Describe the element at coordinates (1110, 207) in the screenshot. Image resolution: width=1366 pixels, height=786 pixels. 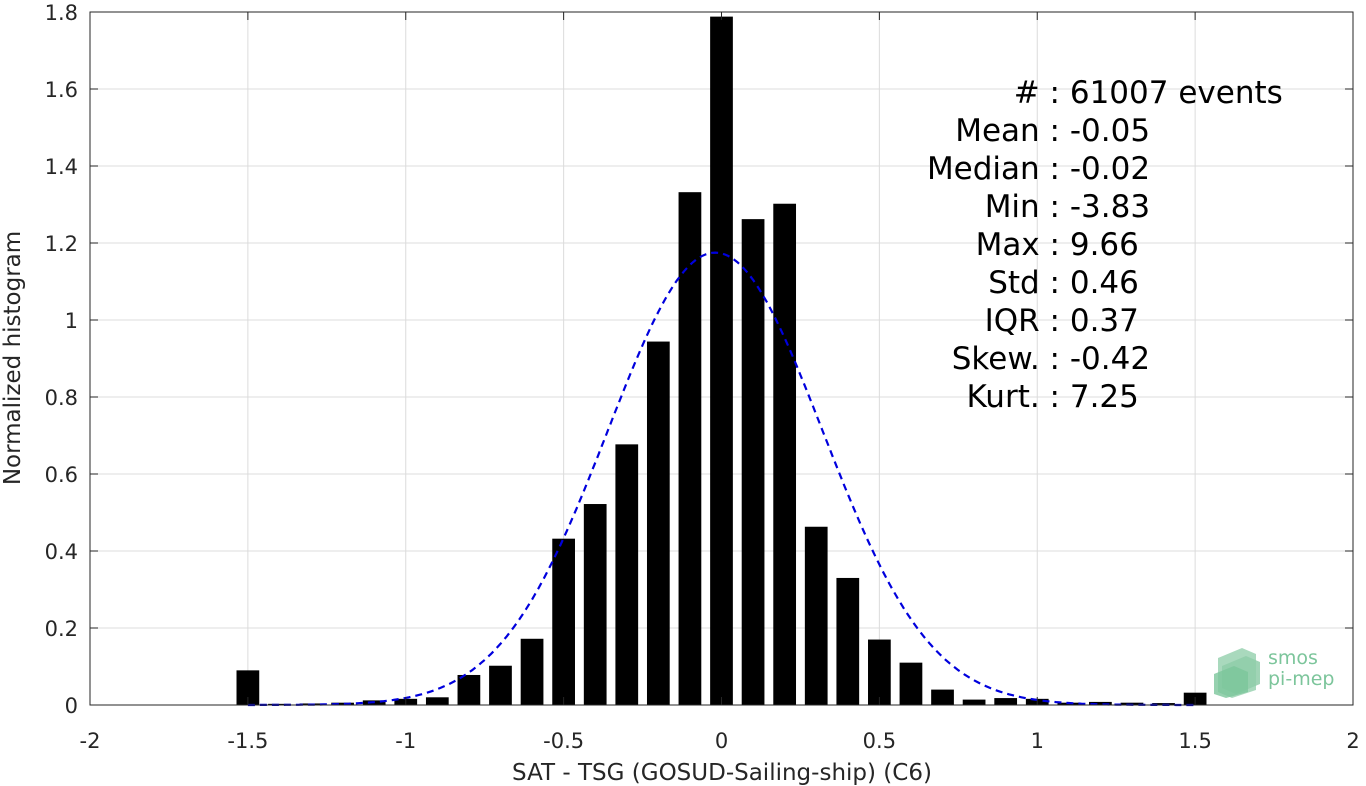
I see `stat-value: -3.83` at that location.